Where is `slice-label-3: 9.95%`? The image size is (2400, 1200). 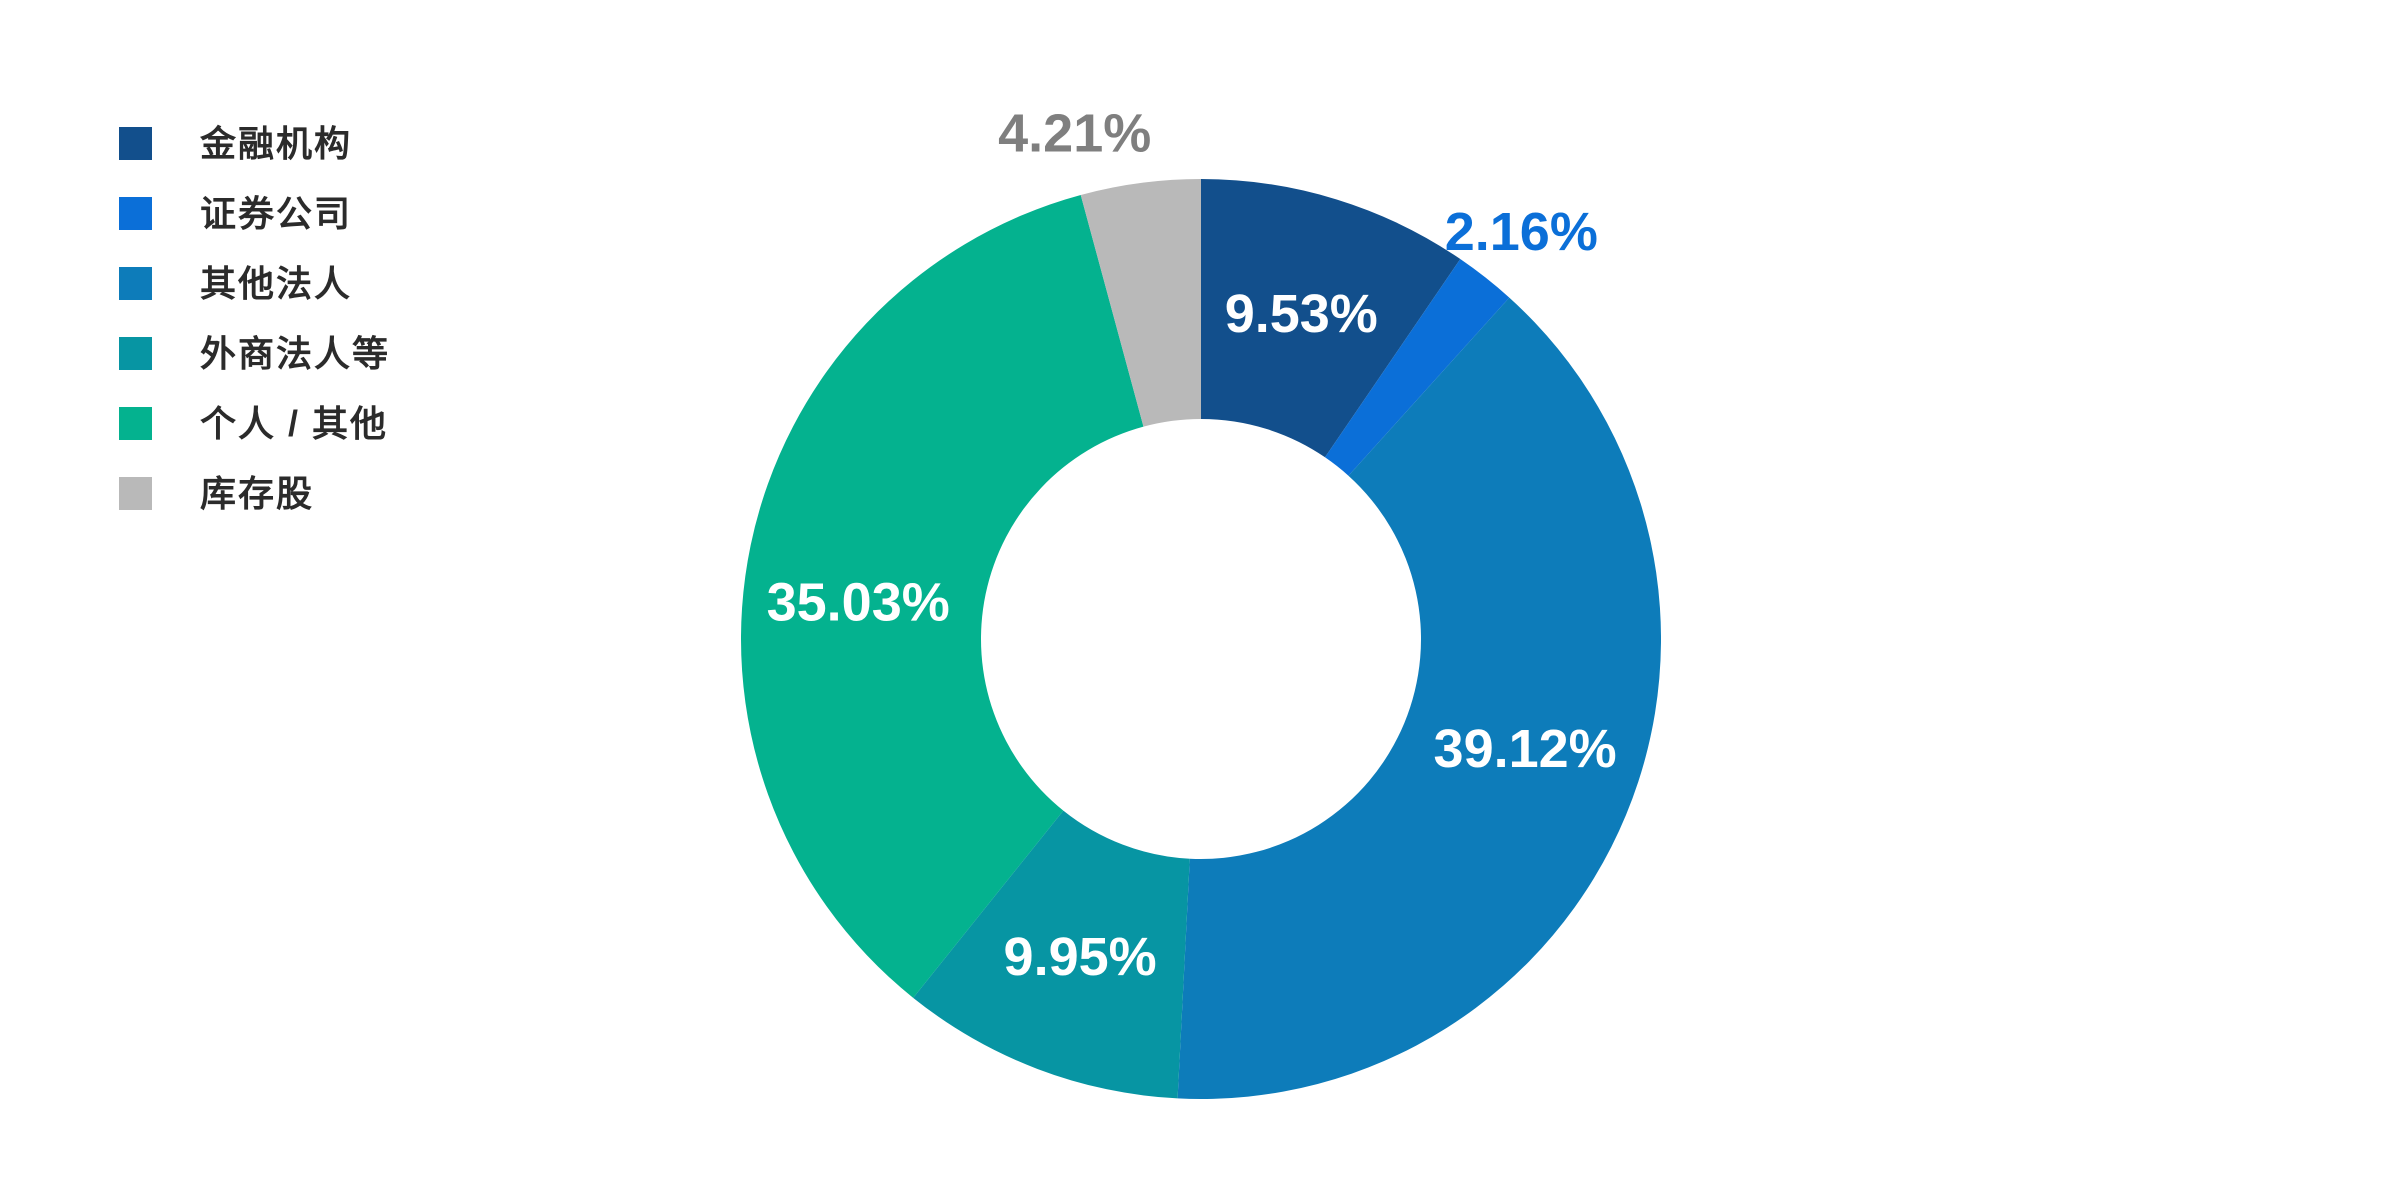 slice-label-3: 9.95% is located at coordinates (1080, 957).